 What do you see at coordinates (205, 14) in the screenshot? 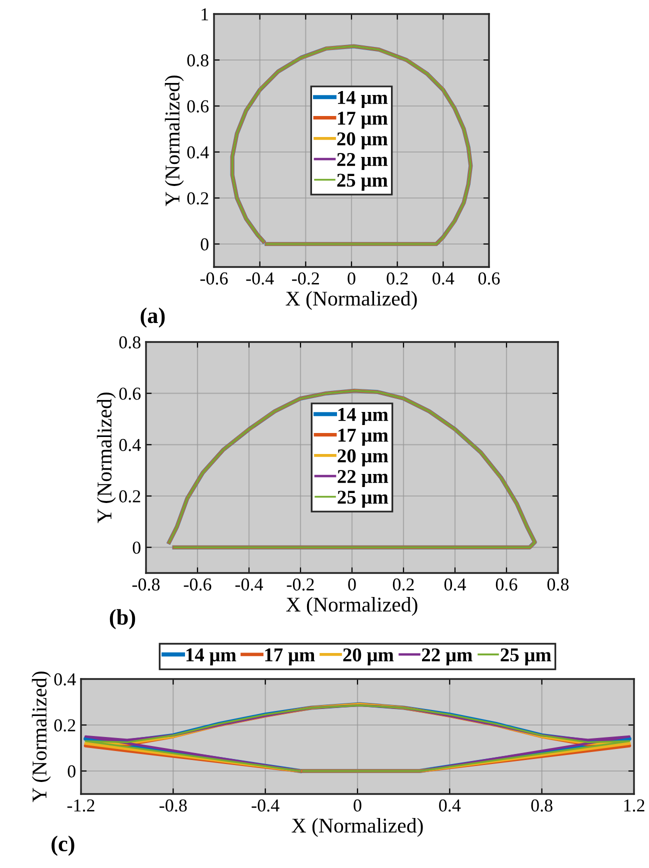
I see `y-tick-label: 1` at bounding box center [205, 14].